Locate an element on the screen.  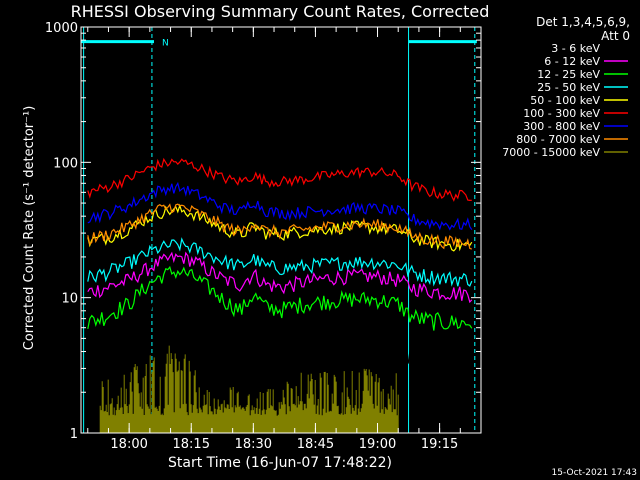
legend-entry-label: 6 - 12 keV is located at coordinates (572, 61).